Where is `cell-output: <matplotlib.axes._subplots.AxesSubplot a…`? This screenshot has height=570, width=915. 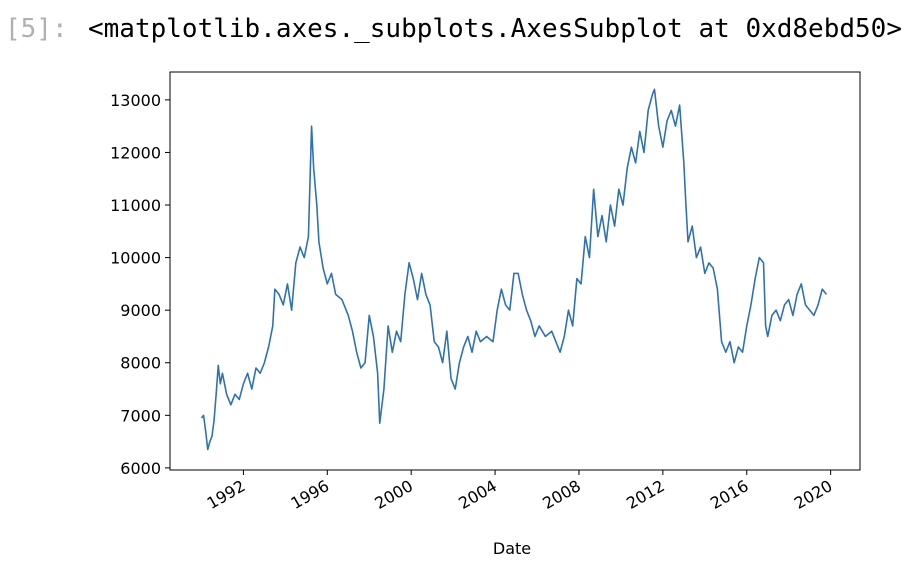
cell-output: <matplotlib.axes._subplots.AxesSubplot a… is located at coordinates (495, 29).